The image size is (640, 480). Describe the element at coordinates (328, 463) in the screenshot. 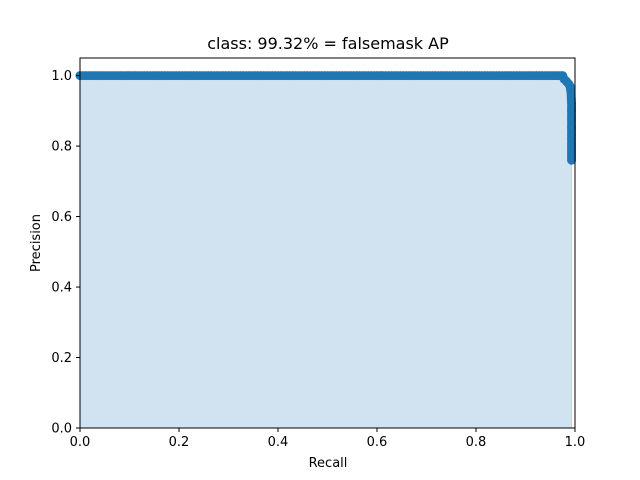

I see `x-axis-label: Recall` at that location.